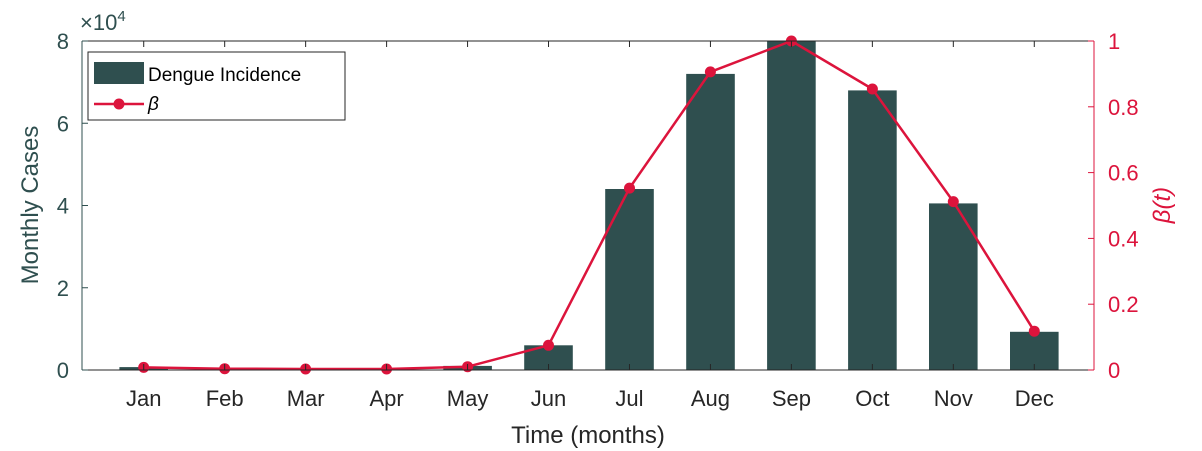  I want to click on left-axis-multiplier-exponent: 4, so click(121, 16).